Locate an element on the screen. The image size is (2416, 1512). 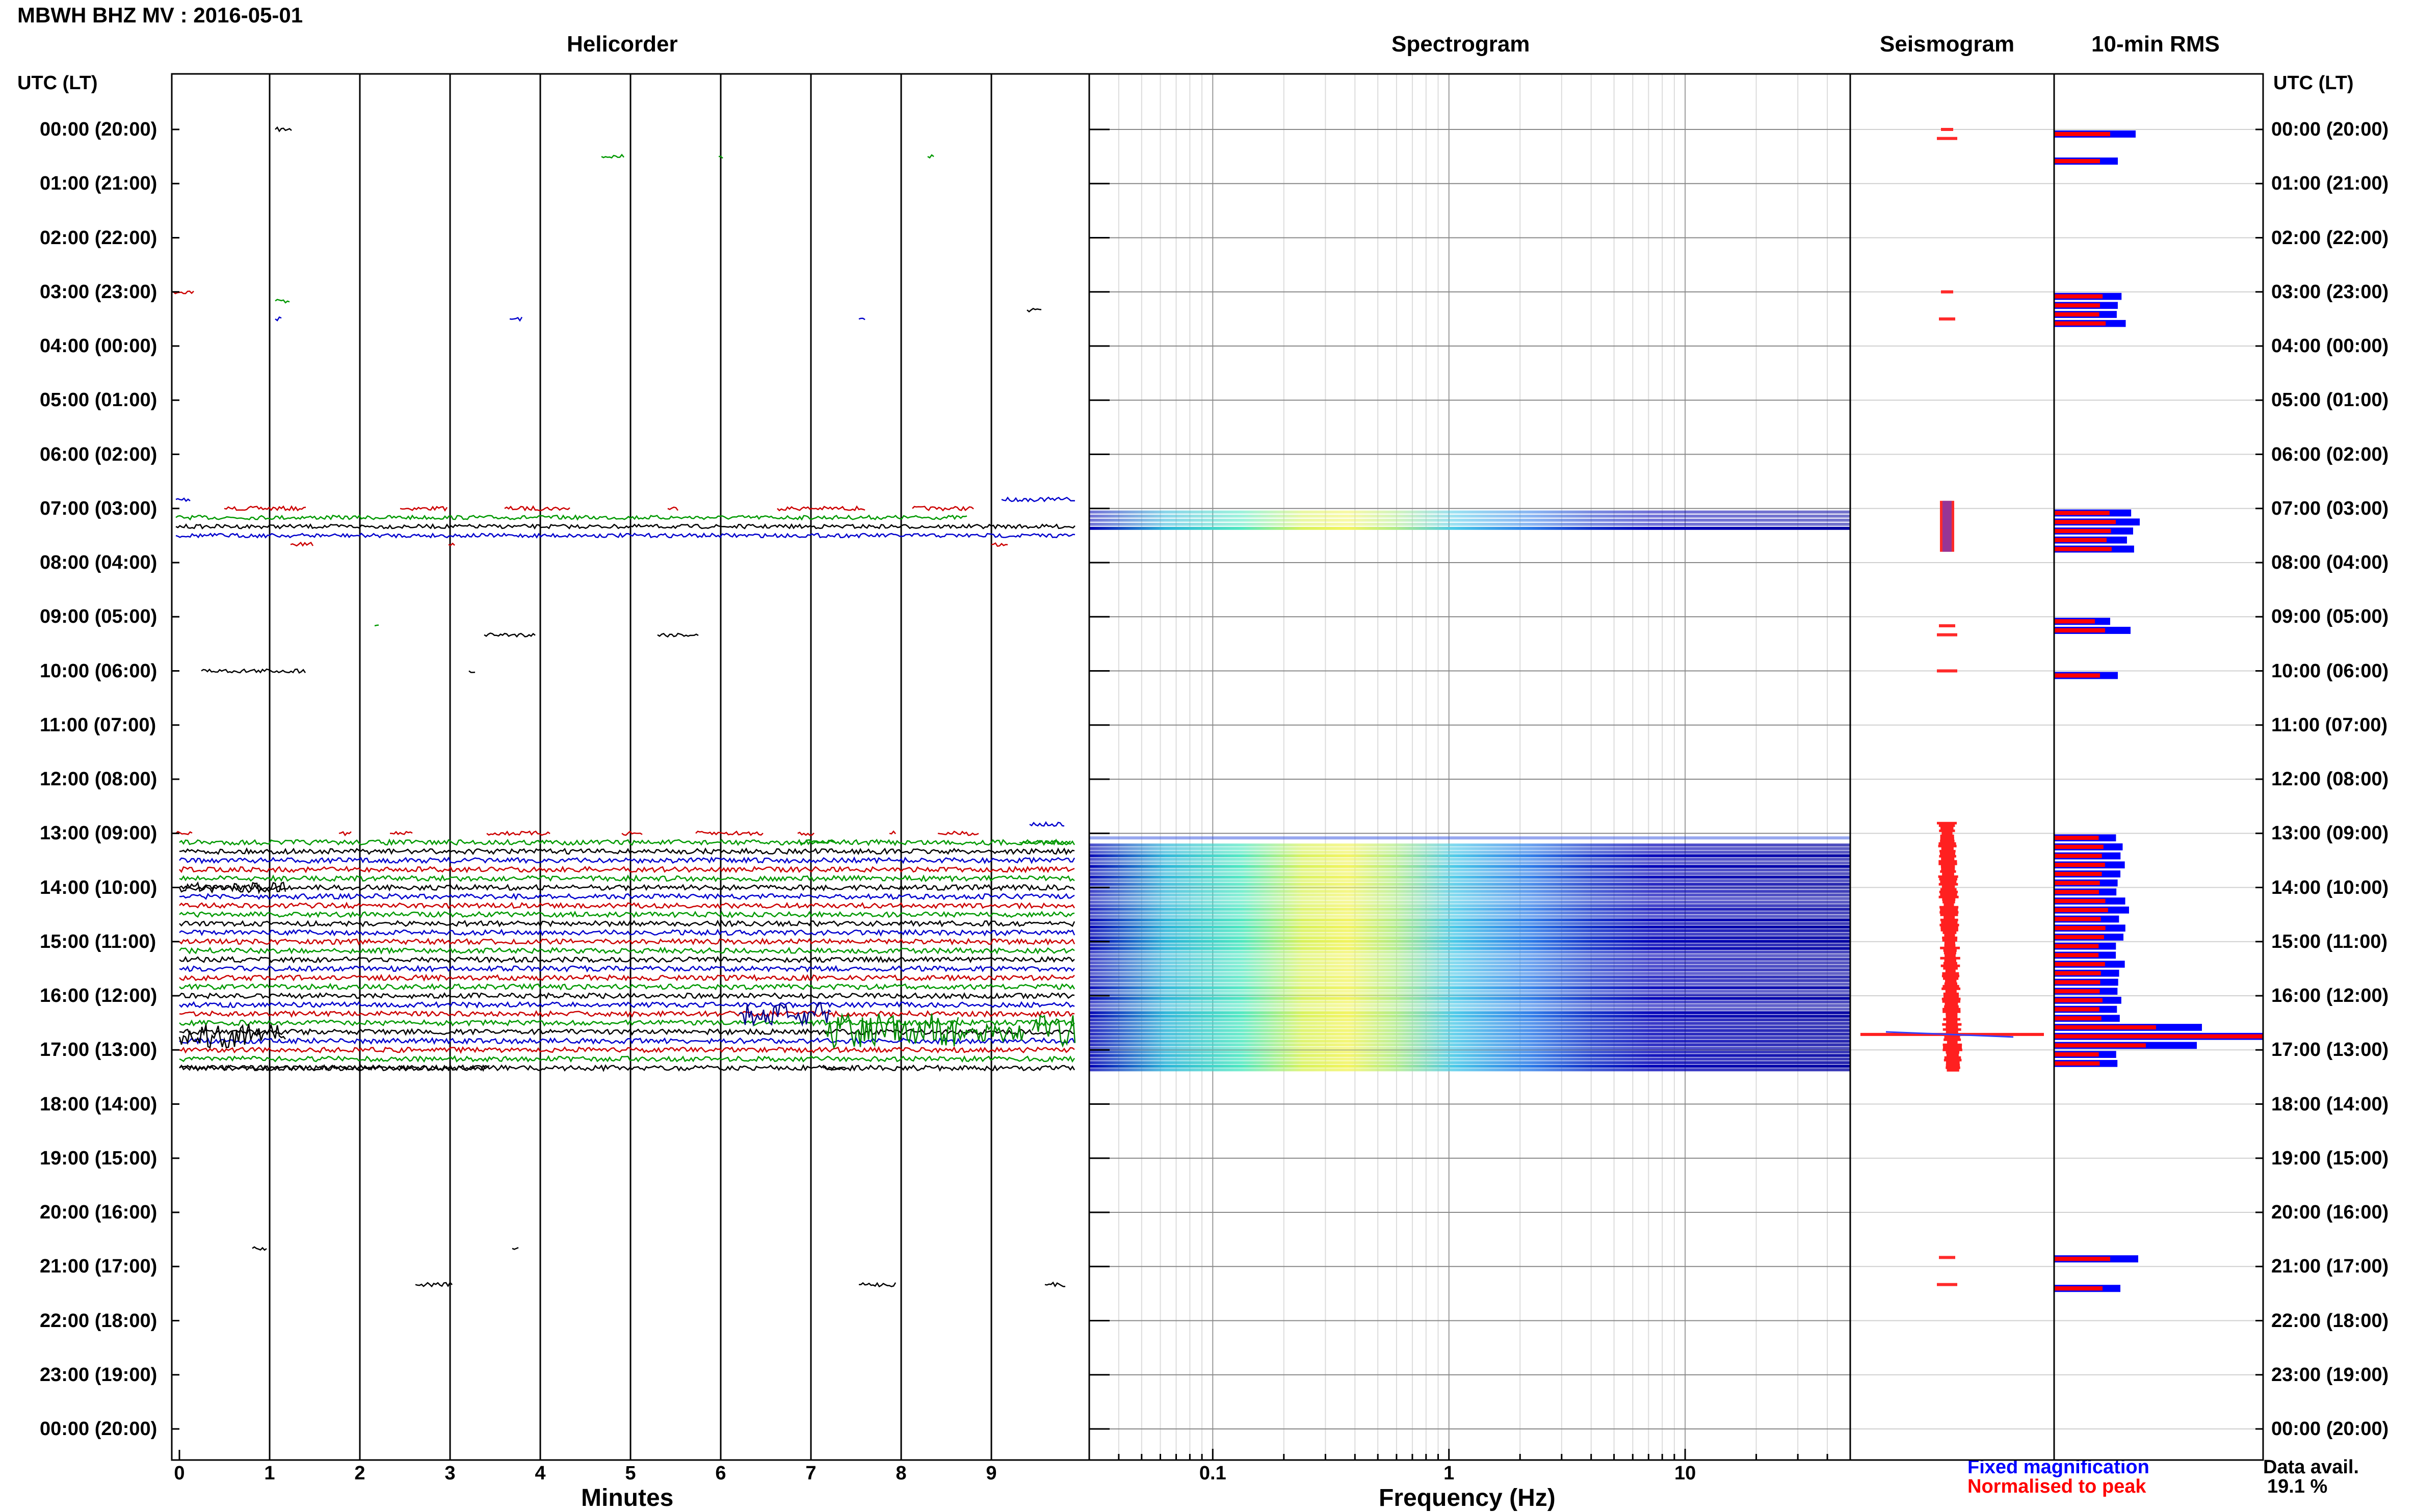
seismogram-peak is located at coordinates (1949, 1034).